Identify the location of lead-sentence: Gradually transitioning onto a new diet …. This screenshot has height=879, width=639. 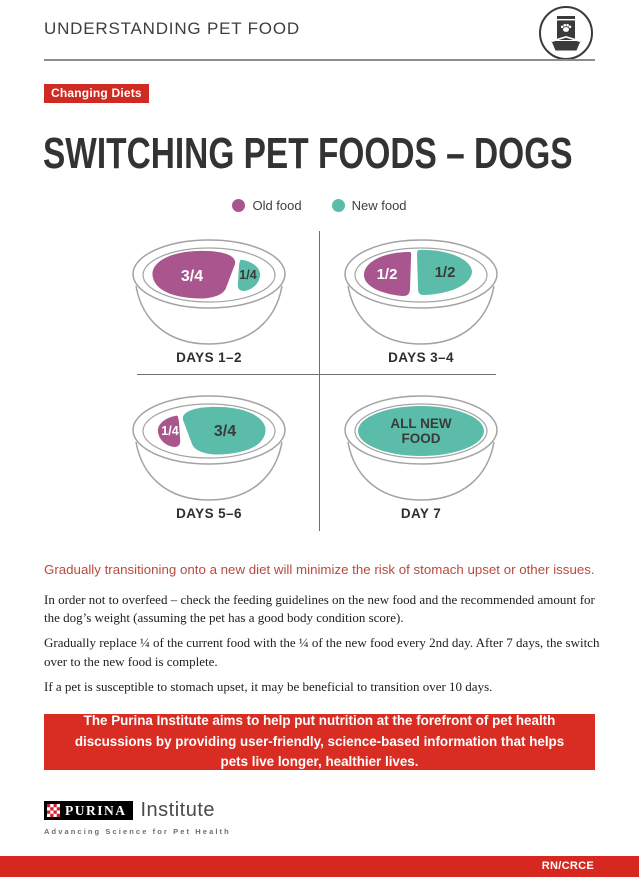
(319, 569).